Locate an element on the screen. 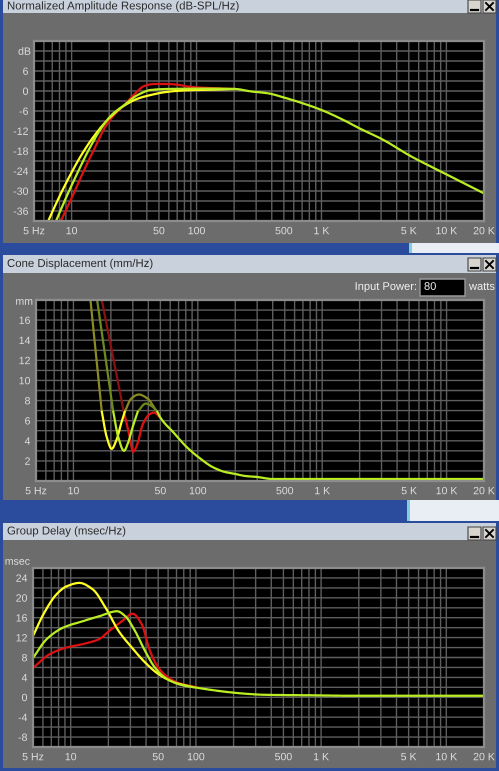  y-tick-label: -4 is located at coordinates (23, 717).